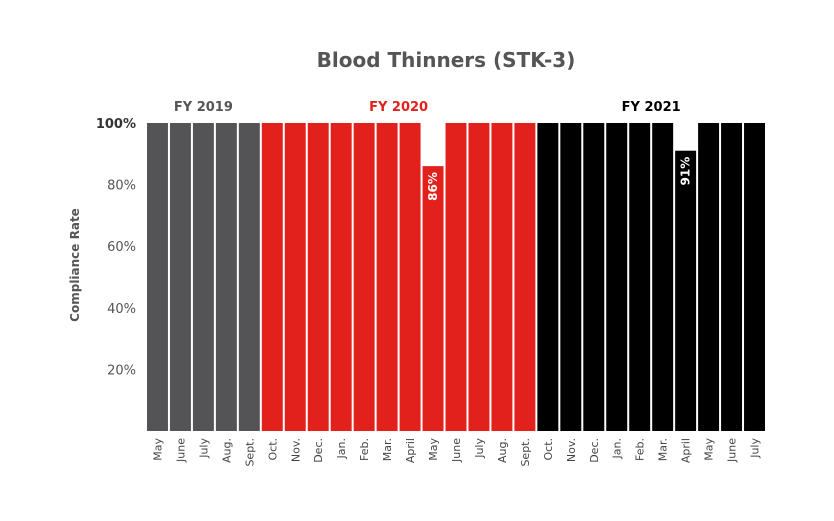 This screenshot has width=834, height=521. What do you see at coordinates (594, 450) in the screenshot?
I see `x-tick-19: Dec.` at bounding box center [594, 450].